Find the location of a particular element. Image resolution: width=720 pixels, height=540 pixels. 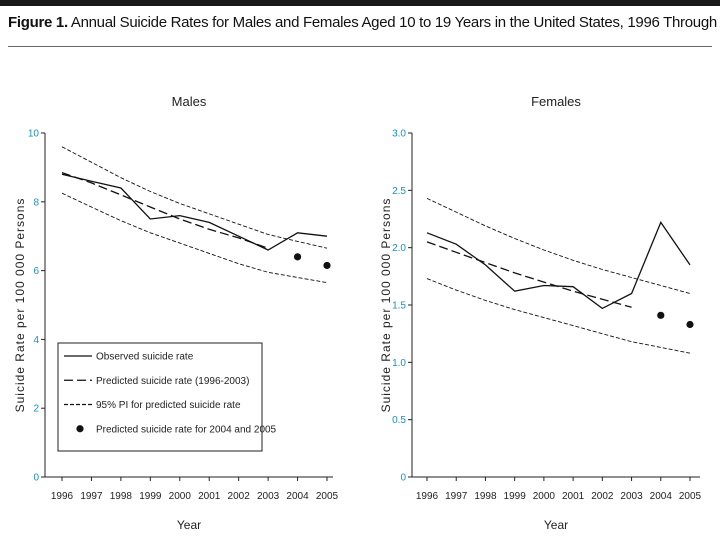

males-x-axis-label: Year is located at coordinates (189, 525).